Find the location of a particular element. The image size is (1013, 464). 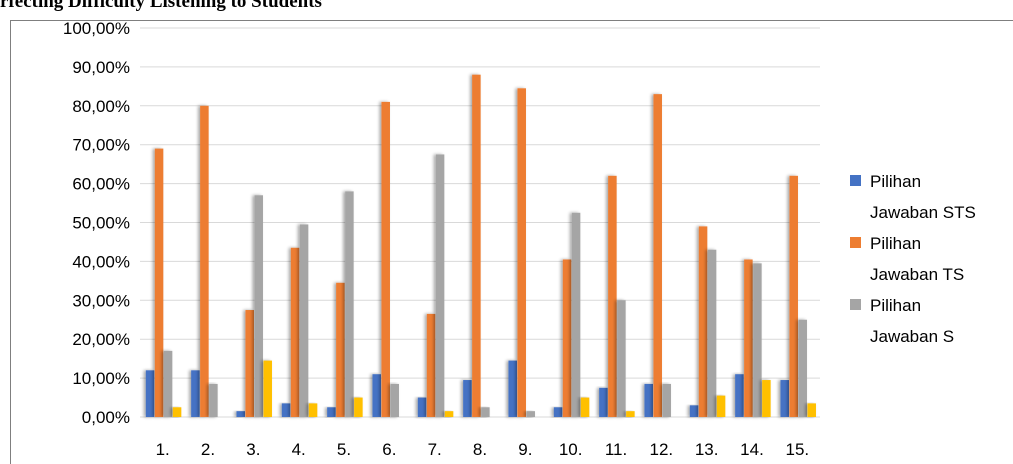

legend-label-line2: Jawaban TS is located at coordinates (917, 274).